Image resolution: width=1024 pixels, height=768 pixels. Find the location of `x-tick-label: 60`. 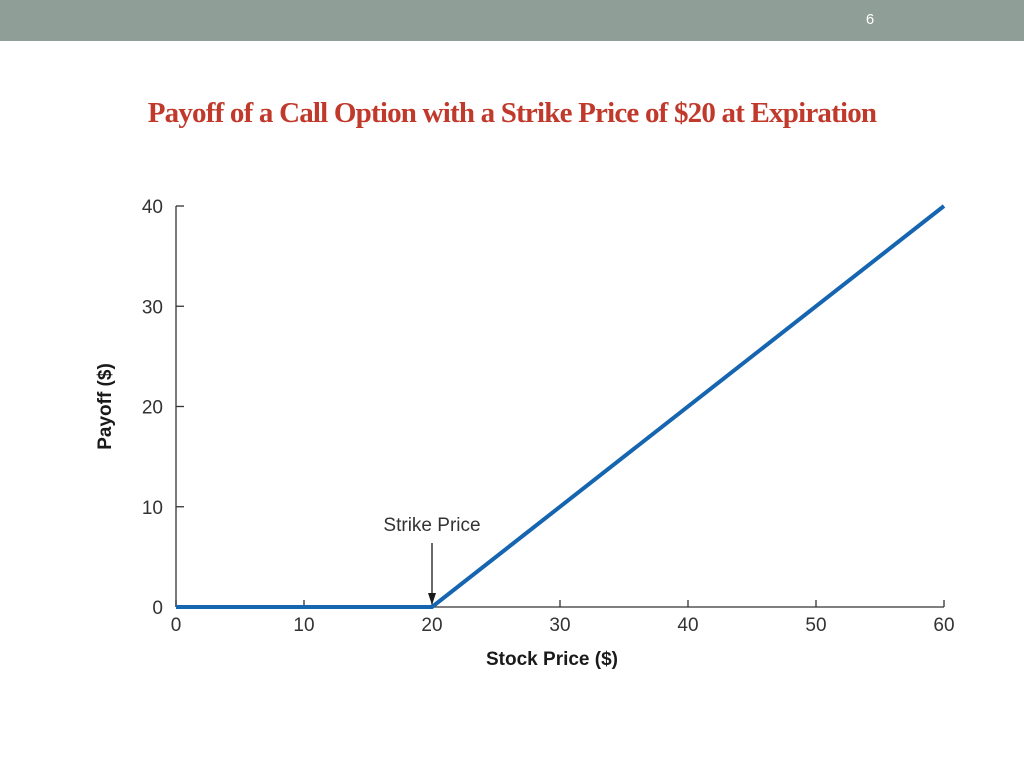

x-tick-label: 60 is located at coordinates (943, 625).